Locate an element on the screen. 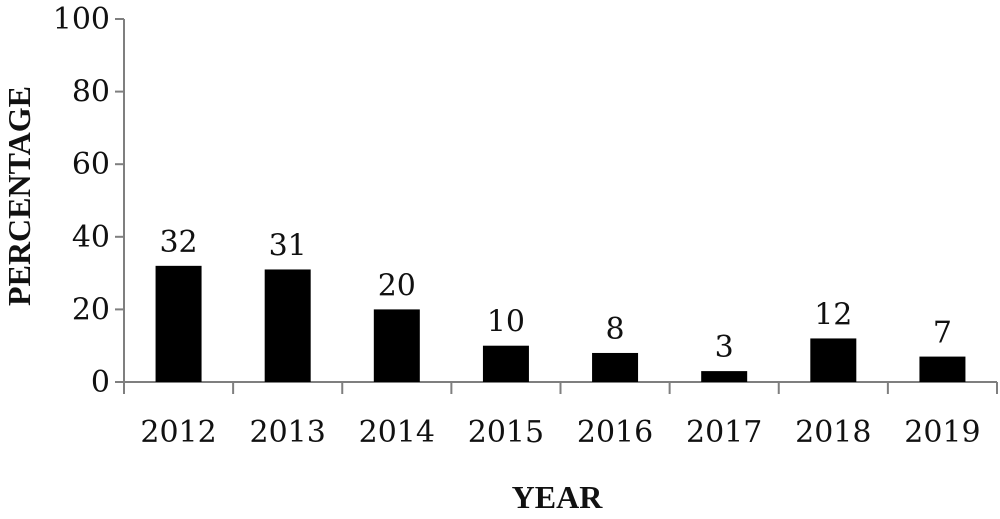  y-axis: 0 20 40 60 80 100 is located at coordinates (89, 201).